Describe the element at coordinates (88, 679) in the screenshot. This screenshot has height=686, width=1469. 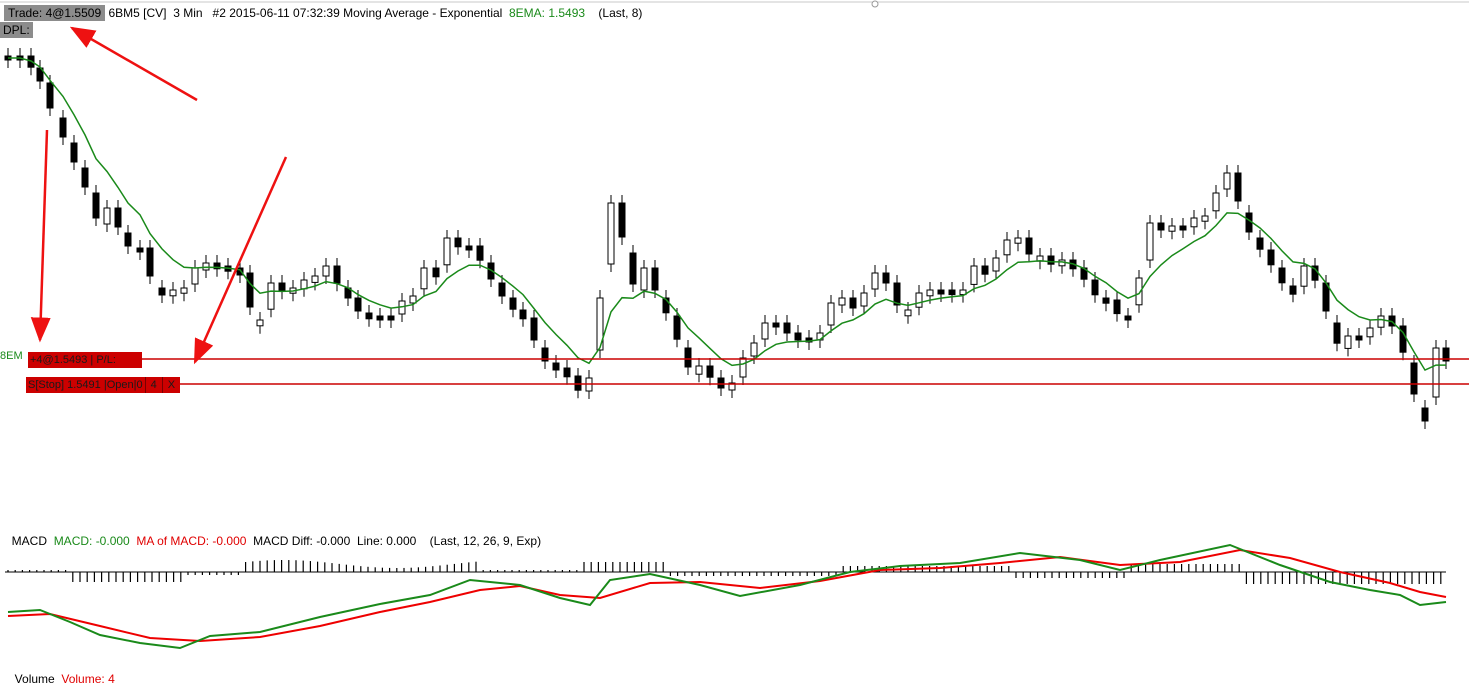
I see `volume-value: Volume: 4` at that location.